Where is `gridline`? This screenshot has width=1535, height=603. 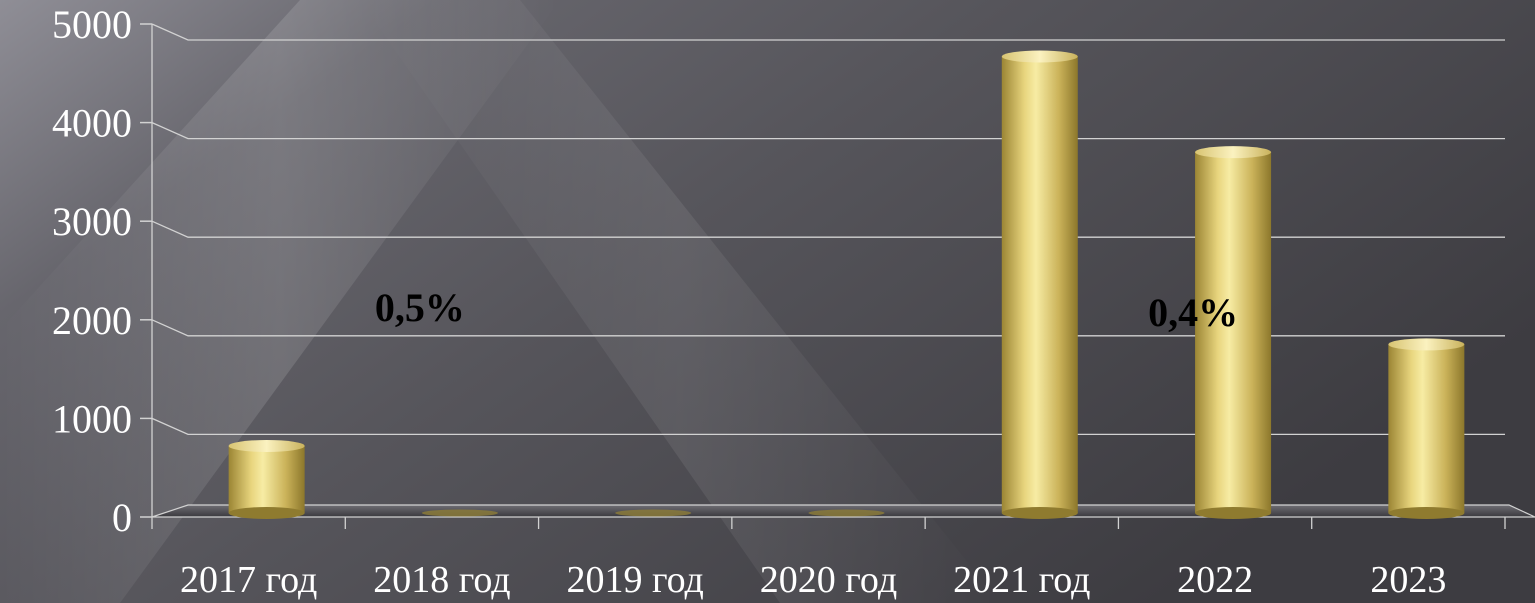 gridline is located at coordinates (828, 32).